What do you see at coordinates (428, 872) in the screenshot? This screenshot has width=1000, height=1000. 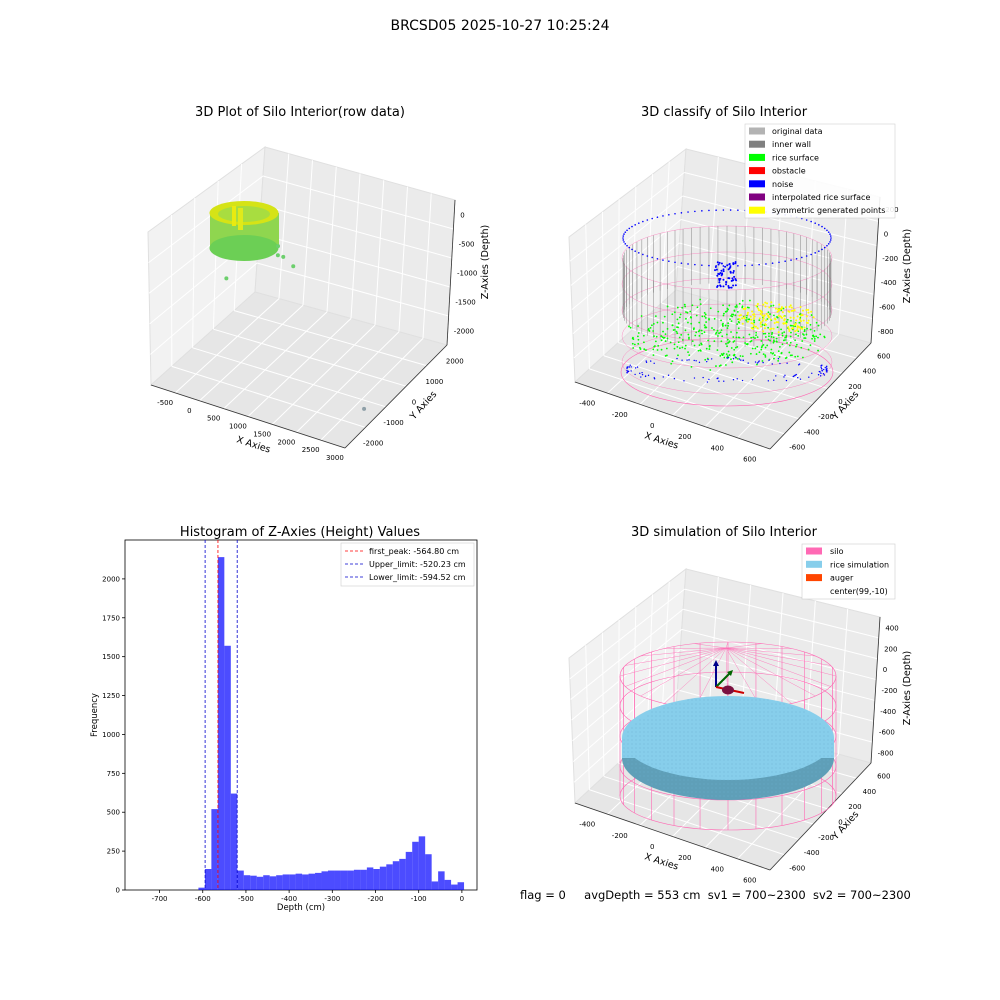 I see `histogram-bar` at bounding box center [428, 872].